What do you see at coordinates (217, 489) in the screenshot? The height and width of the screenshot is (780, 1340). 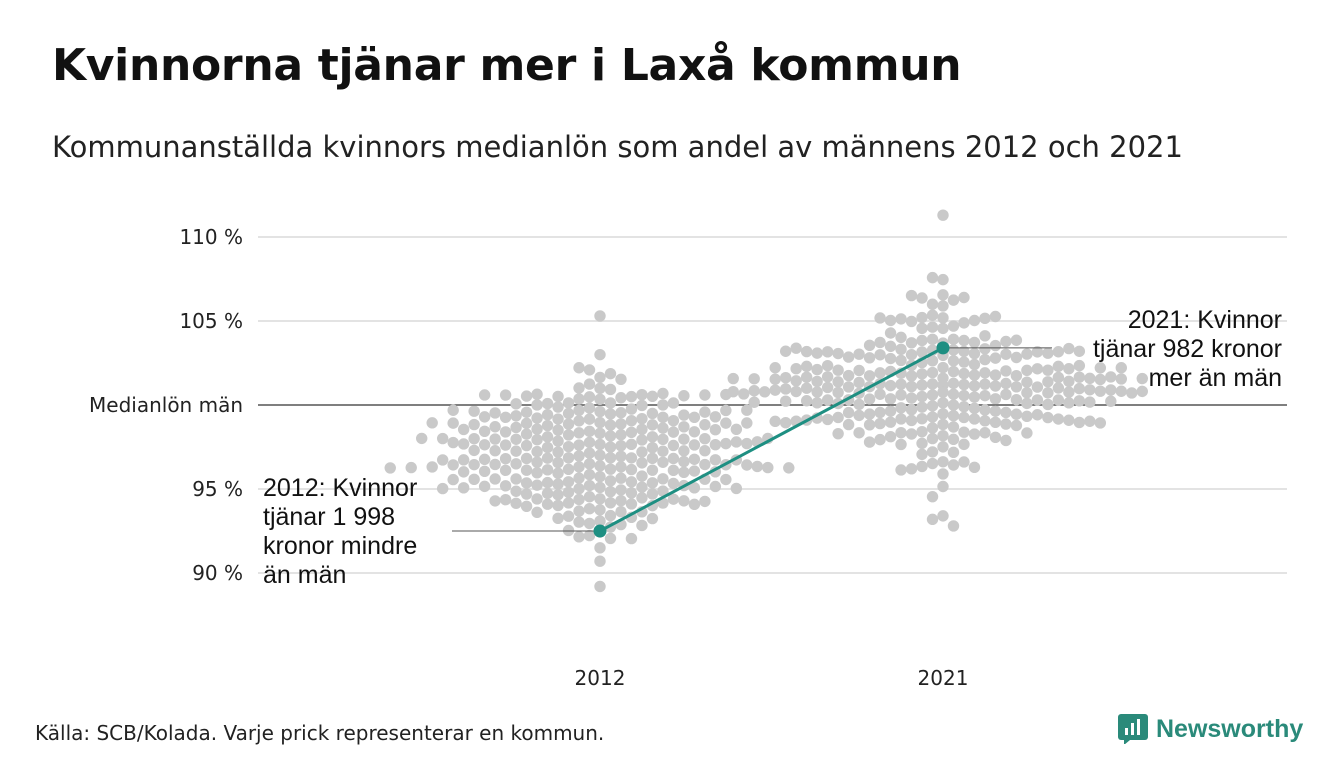 I see `y-tick-label: 95 %` at bounding box center [217, 489].